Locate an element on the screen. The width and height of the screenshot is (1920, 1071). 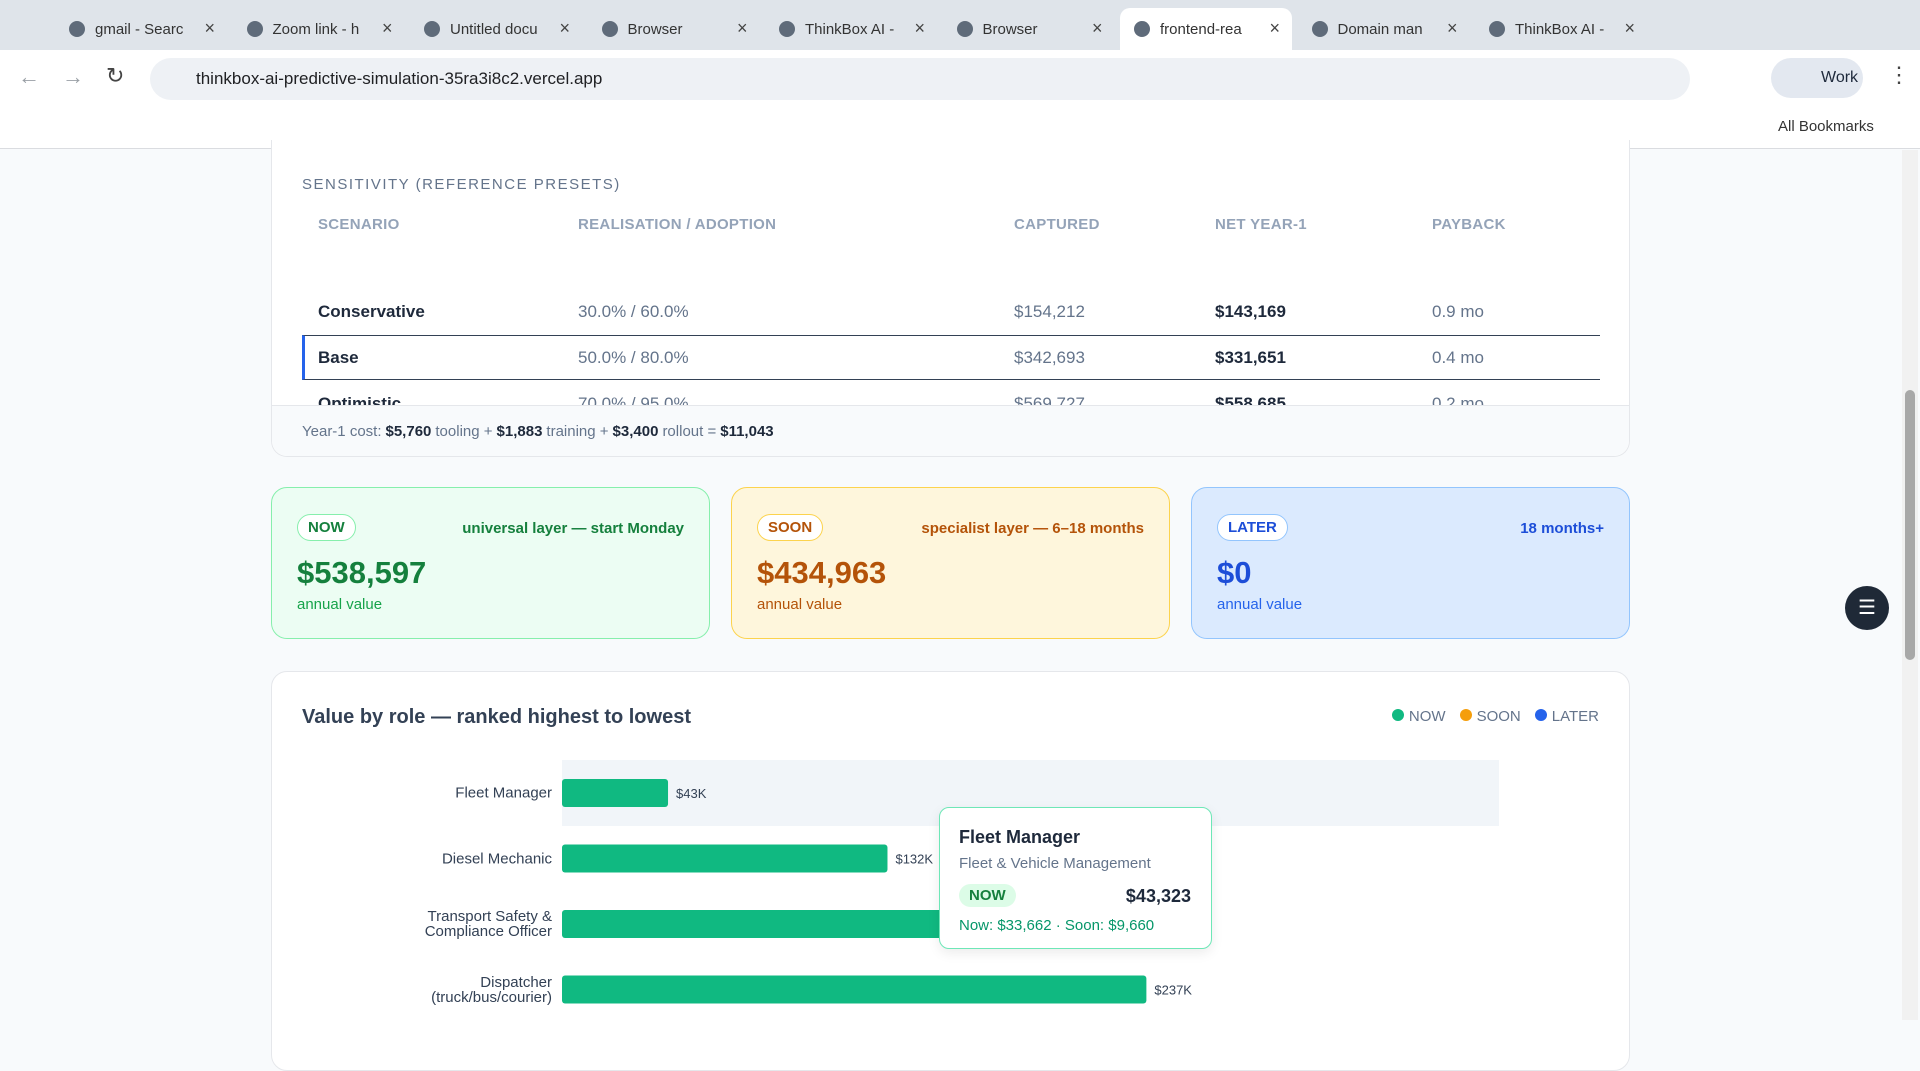
table-cell: $331,651 is located at coordinates (1250, 357).